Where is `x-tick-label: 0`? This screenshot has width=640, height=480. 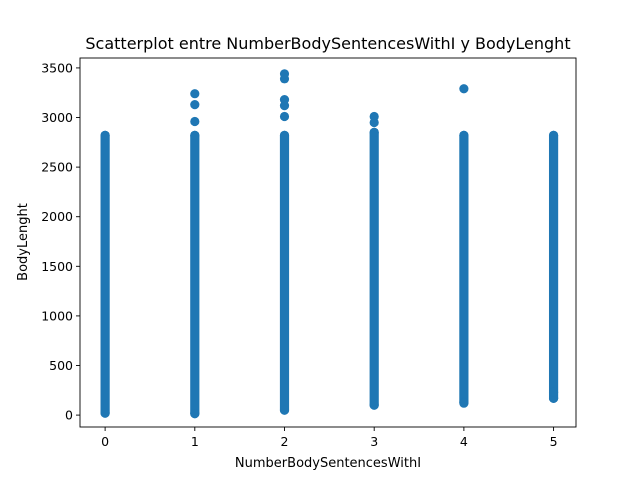
x-tick-label: 0 is located at coordinates (105, 441).